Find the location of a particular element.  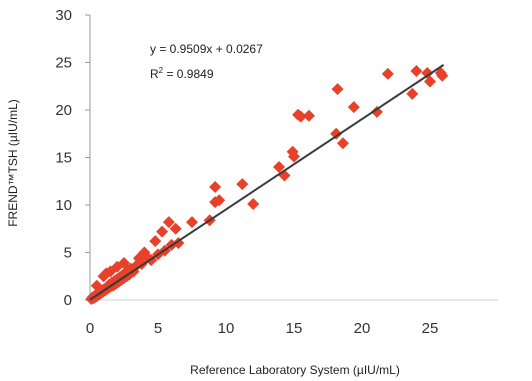

r-squared-value: = 0.9849 is located at coordinates (188, 74).